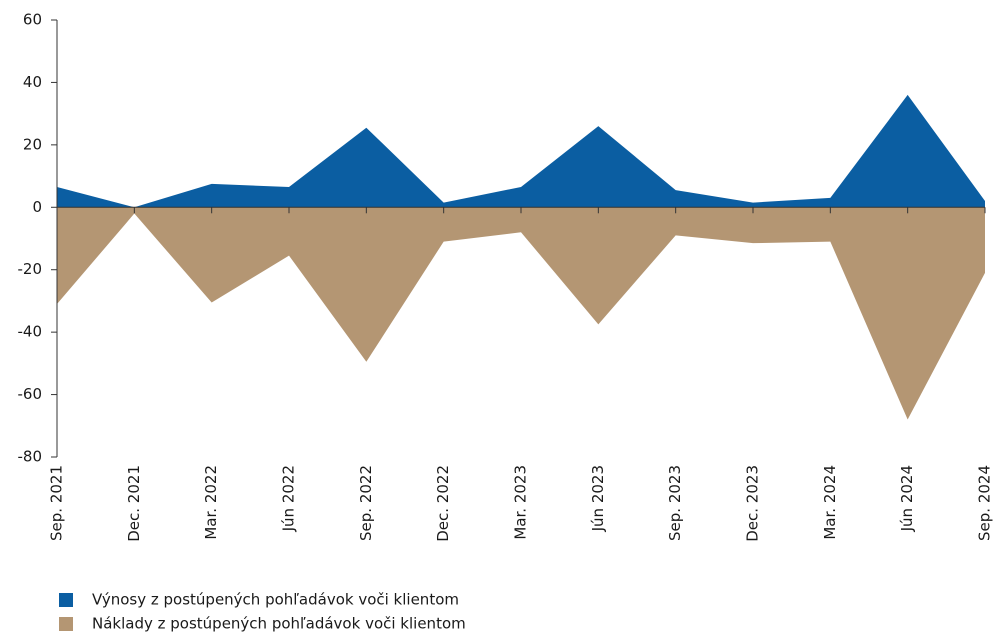  I want to click on y-tick-label: 60, so click(32, 20).